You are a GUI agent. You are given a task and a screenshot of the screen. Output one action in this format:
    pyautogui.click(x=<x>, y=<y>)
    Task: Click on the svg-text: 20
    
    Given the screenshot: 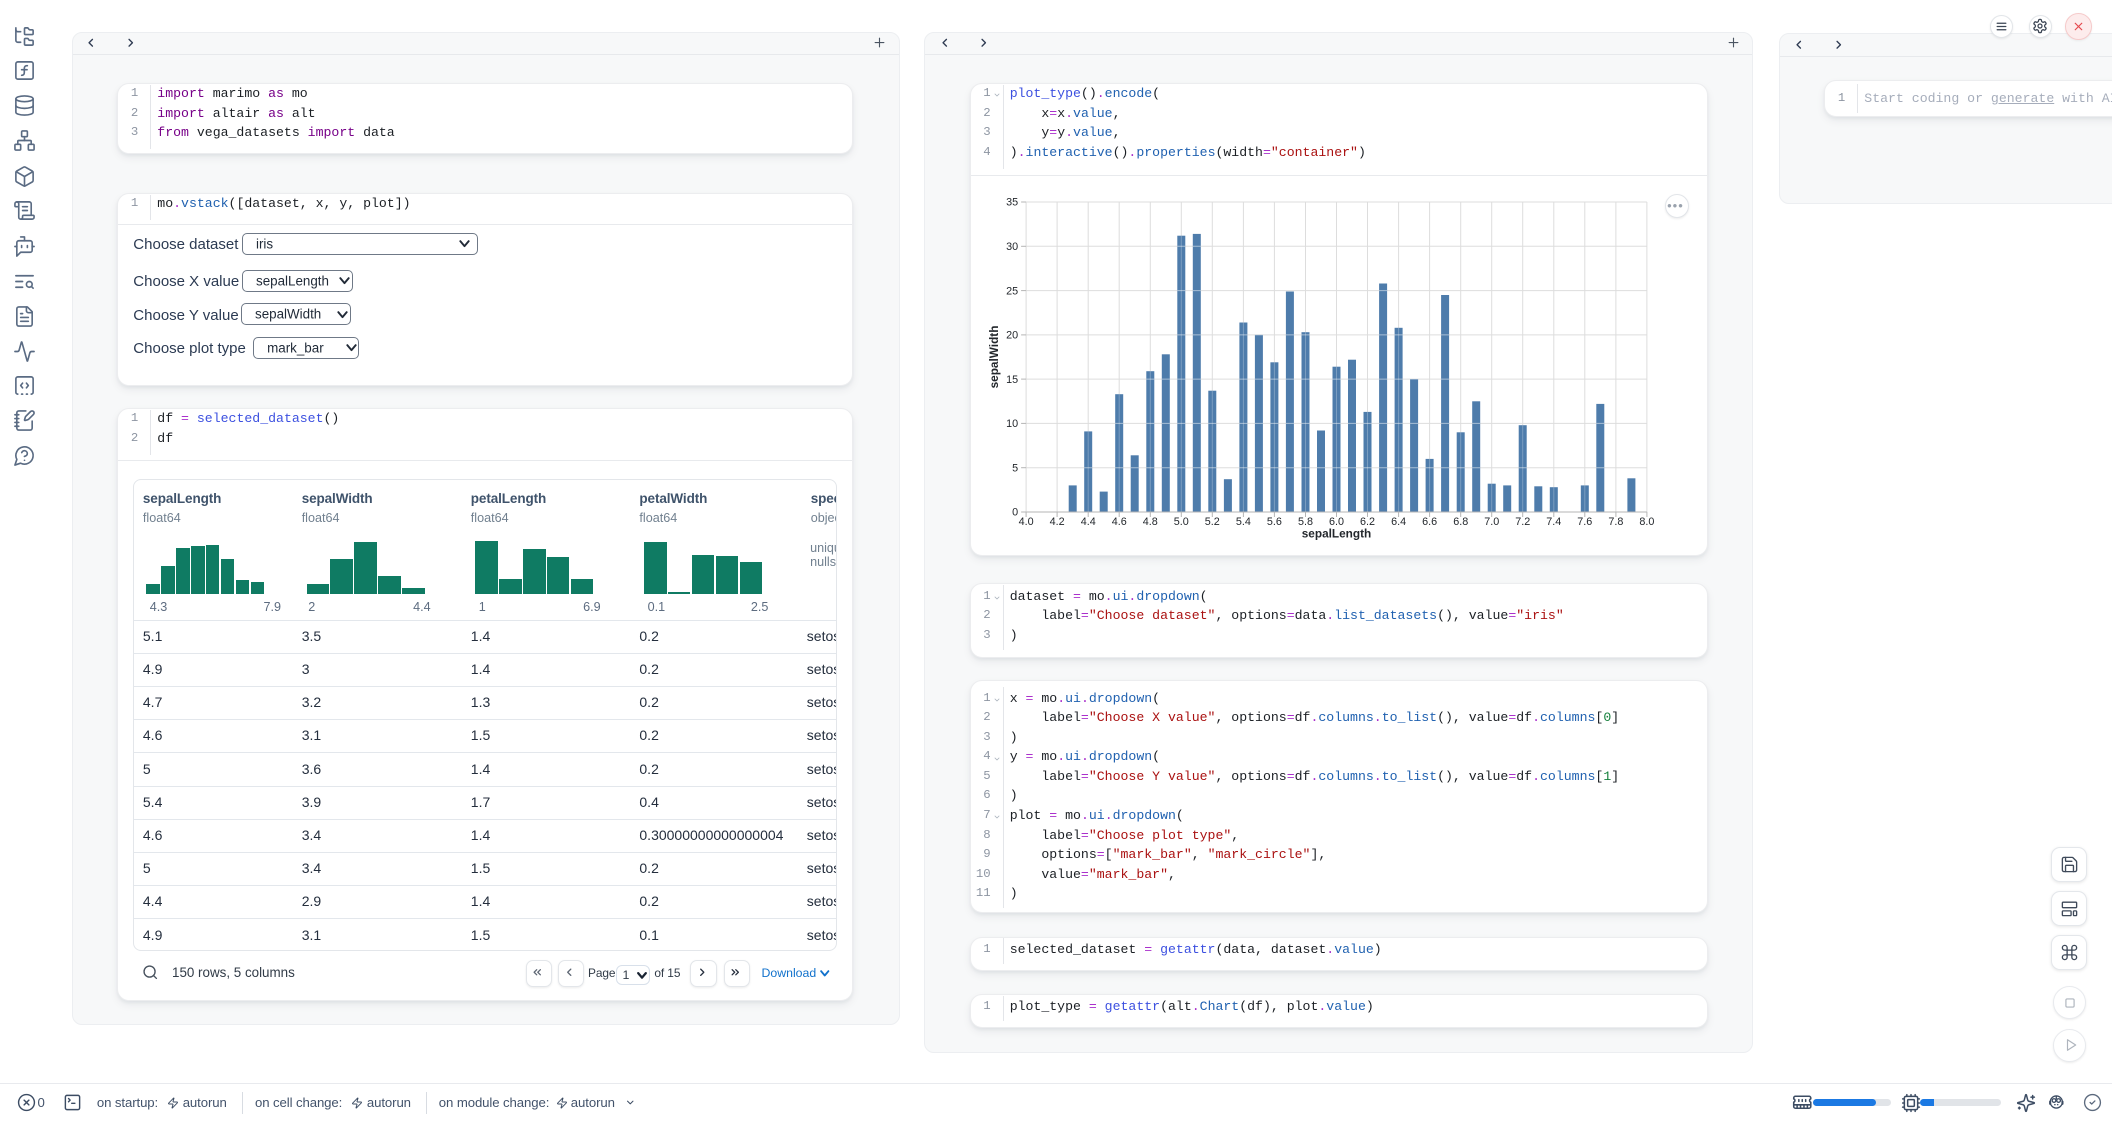 What is the action you would take?
    pyautogui.click(x=1012, y=336)
    